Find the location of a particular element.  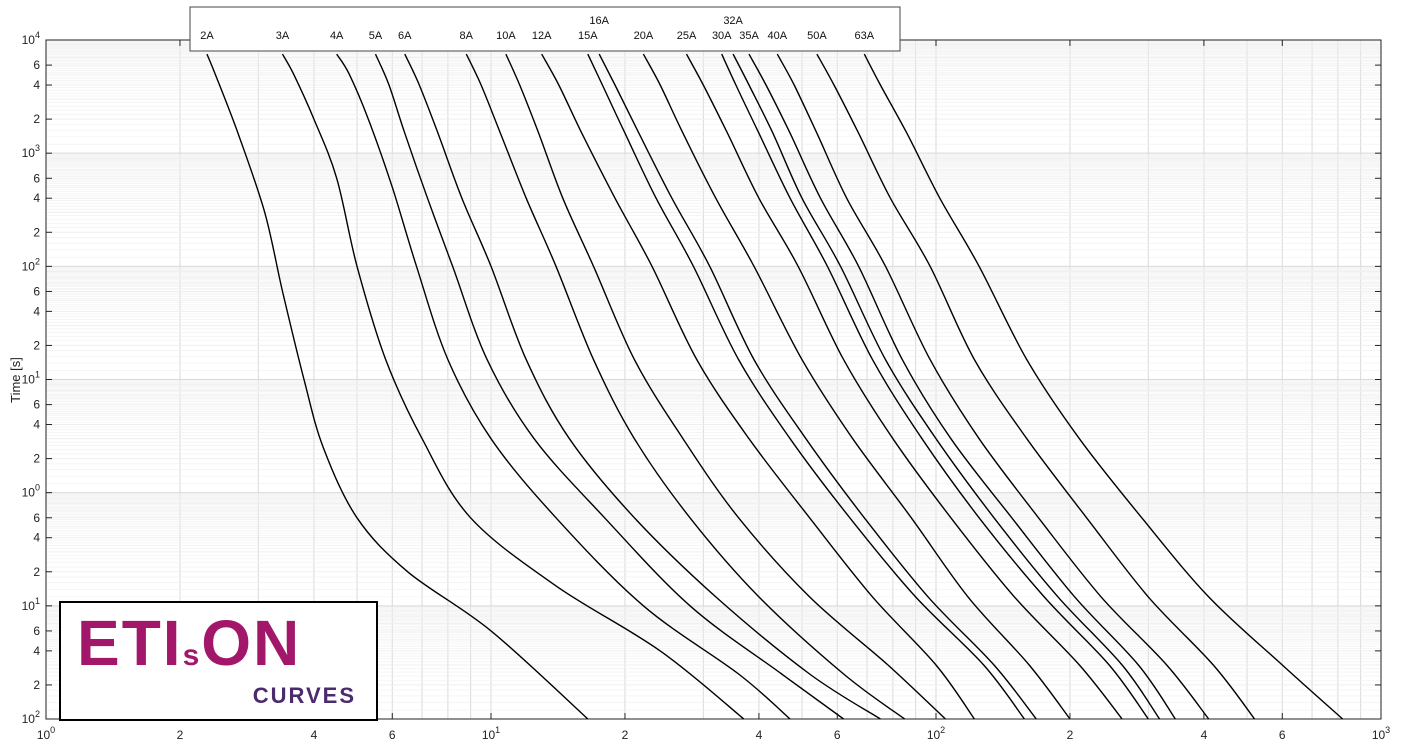

curve-label-box is located at coordinates (545, 29).